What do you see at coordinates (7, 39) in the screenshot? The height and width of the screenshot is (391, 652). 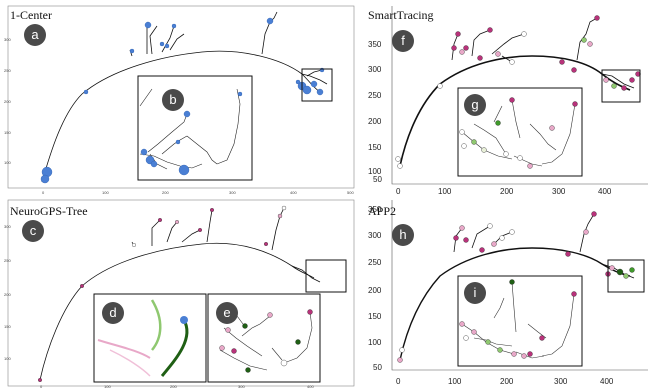 I see `ytick: 300` at bounding box center [7, 39].